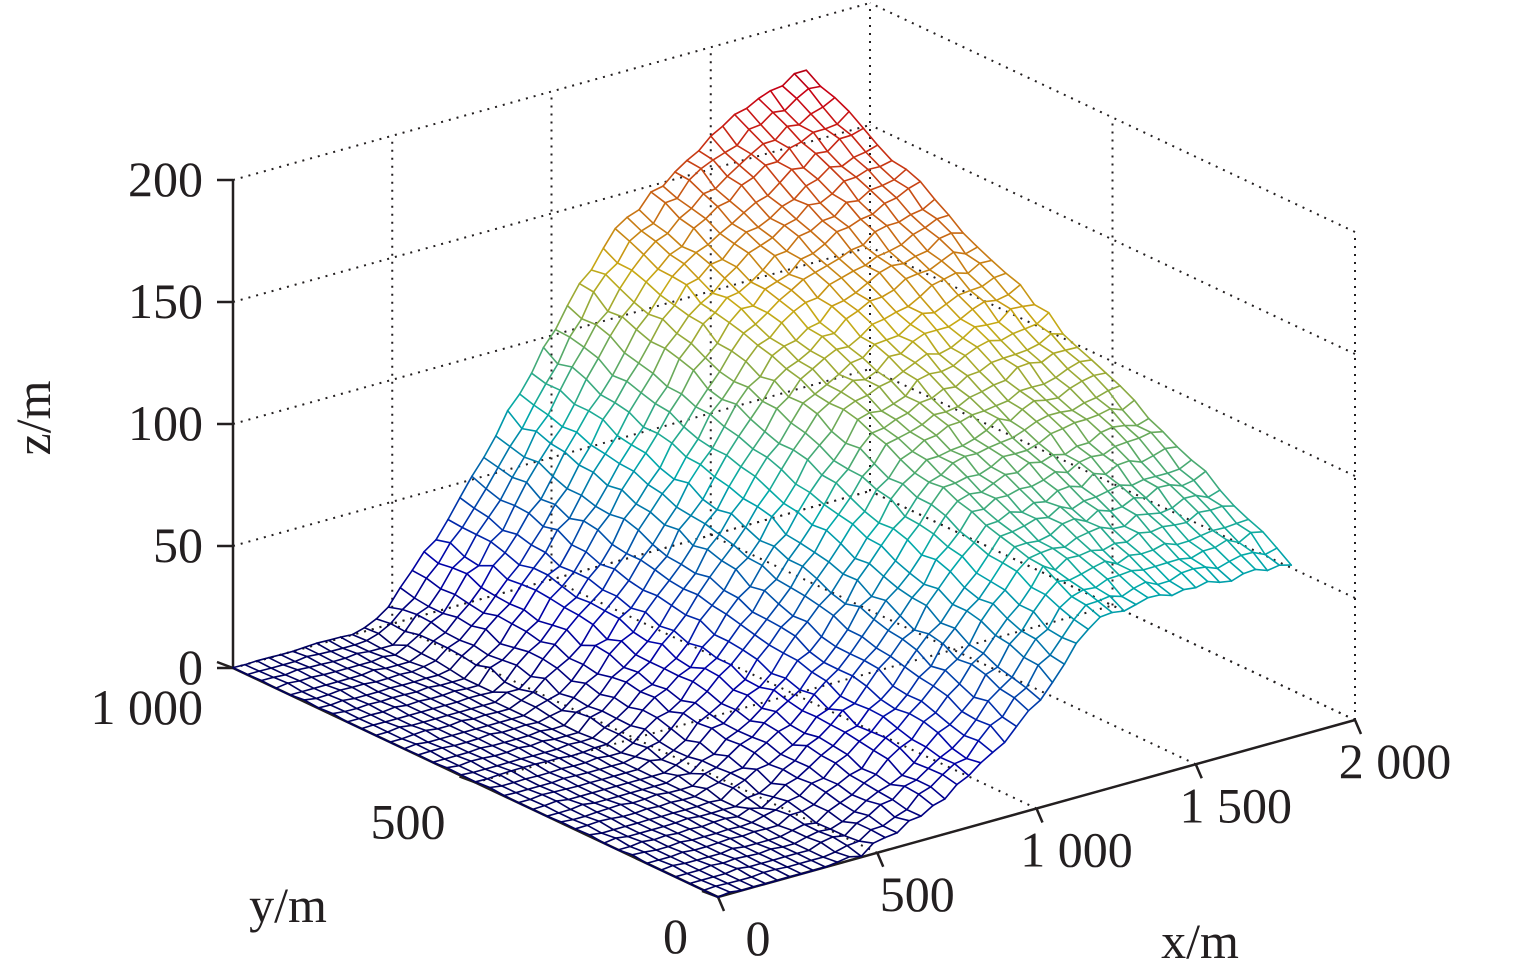 The height and width of the screenshot is (964, 1513). Describe the element at coordinates (917, 894) in the screenshot. I see `x-tick-label: 500` at that location.